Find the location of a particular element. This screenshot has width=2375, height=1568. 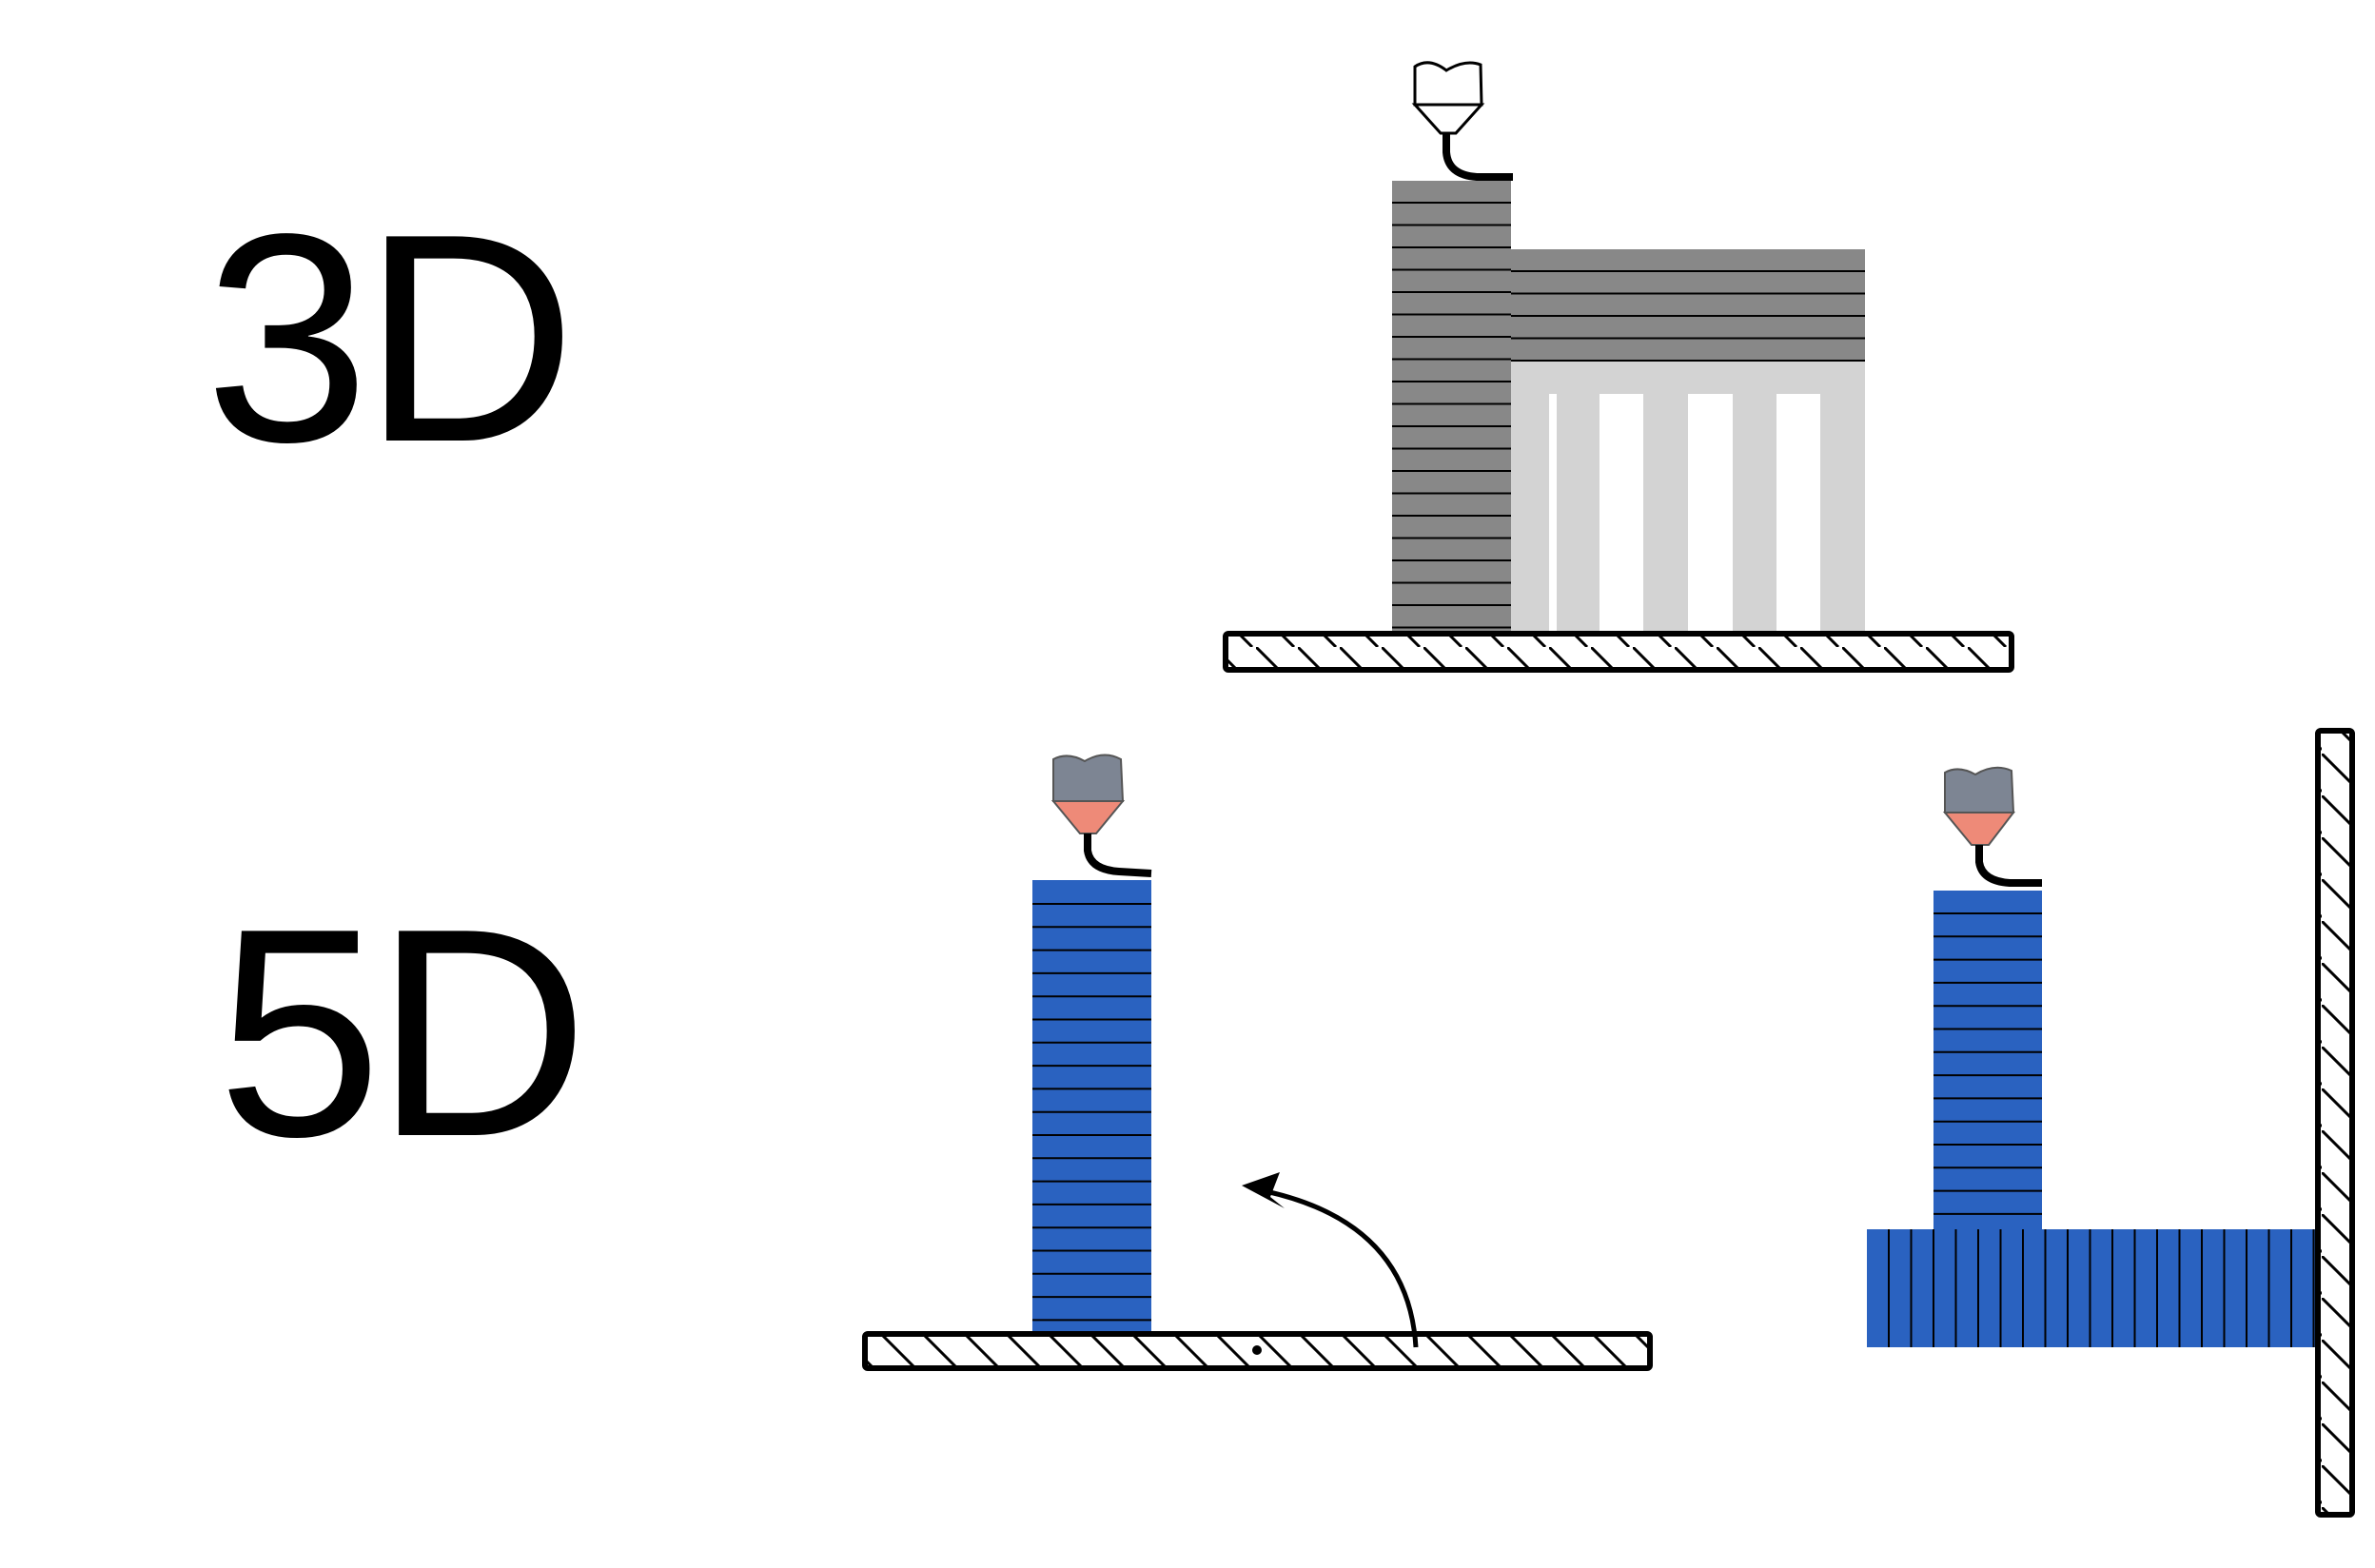

scene-3d is located at coordinates (1619, 366).